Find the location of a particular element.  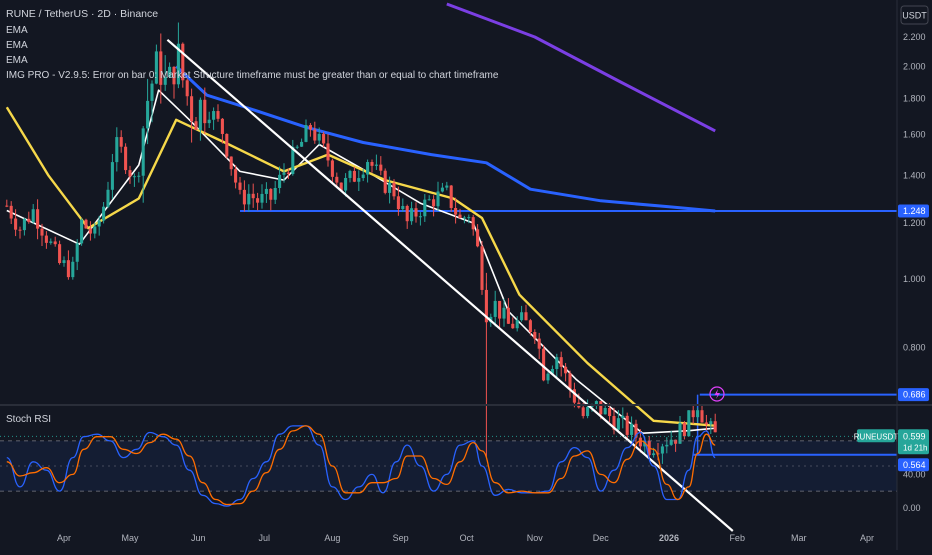

level-price-tag-bg is located at coordinates (913, 211).